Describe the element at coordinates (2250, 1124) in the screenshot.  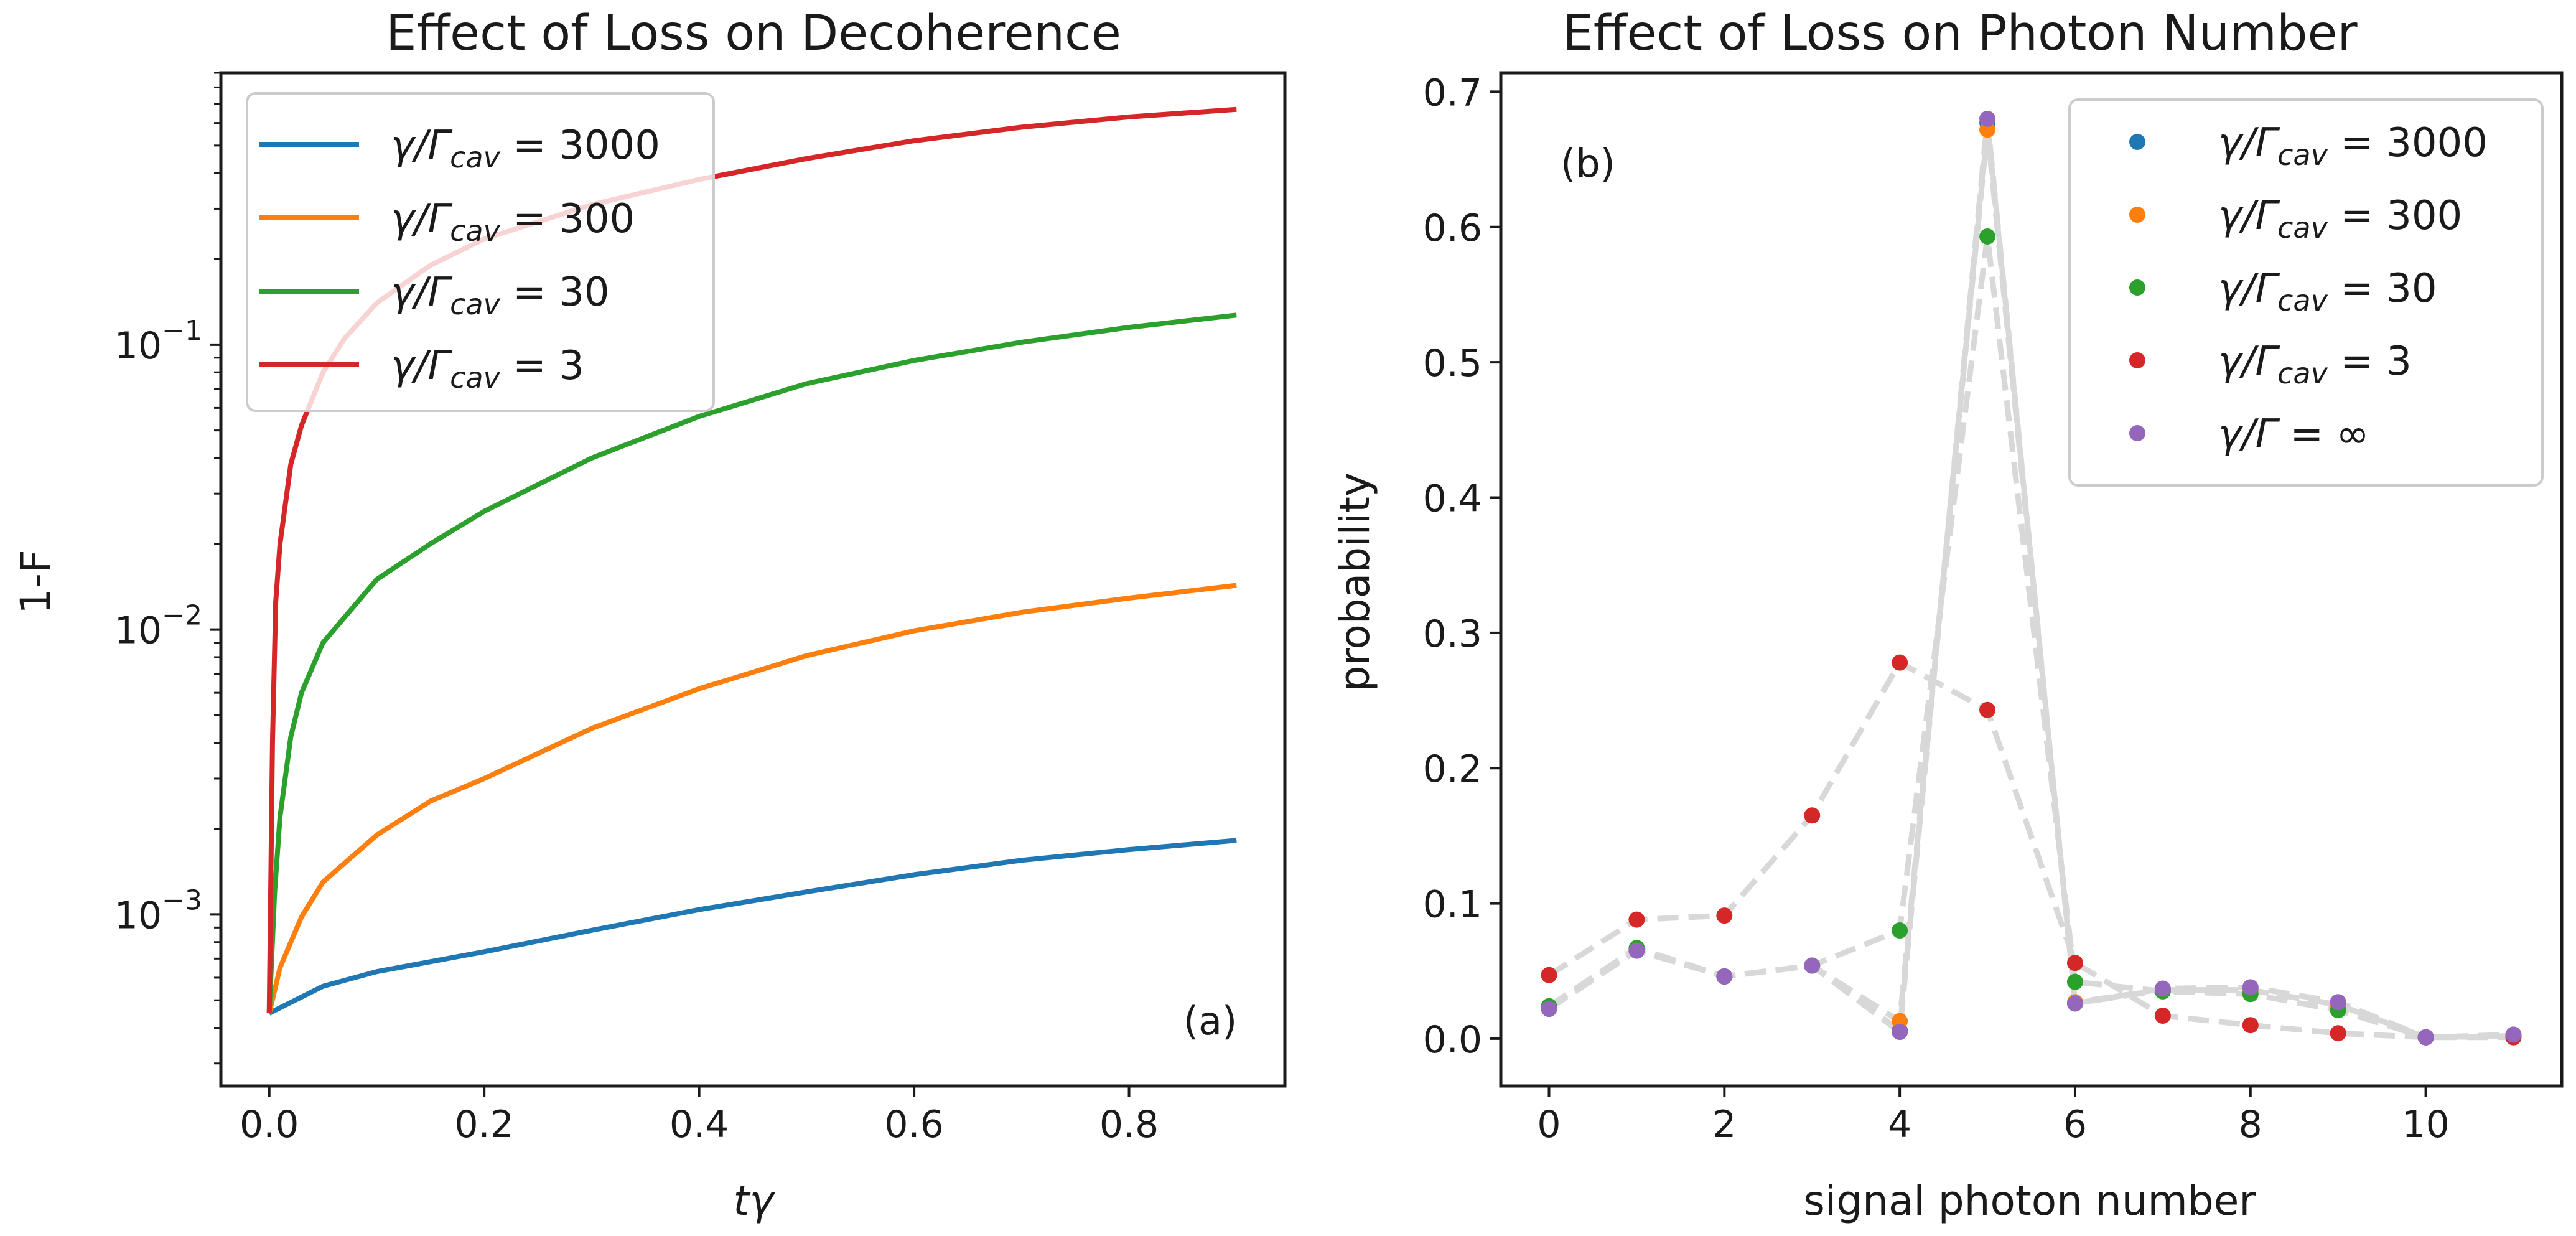
I see `panel-b-x-tick-label: 8` at that location.